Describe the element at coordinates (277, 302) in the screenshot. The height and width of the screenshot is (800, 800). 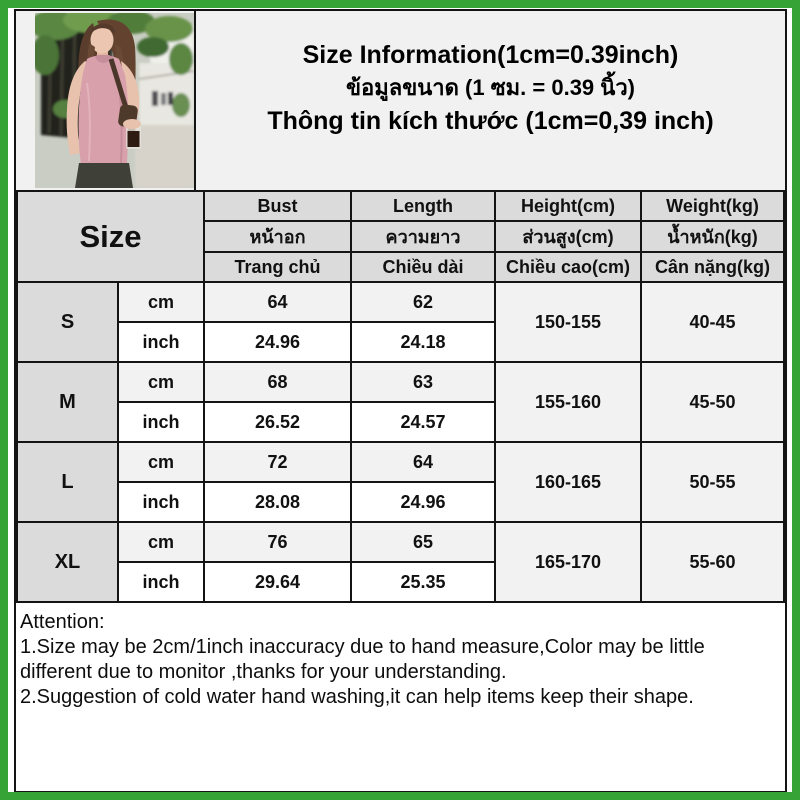
I see `bust-cm: 64` at that location.